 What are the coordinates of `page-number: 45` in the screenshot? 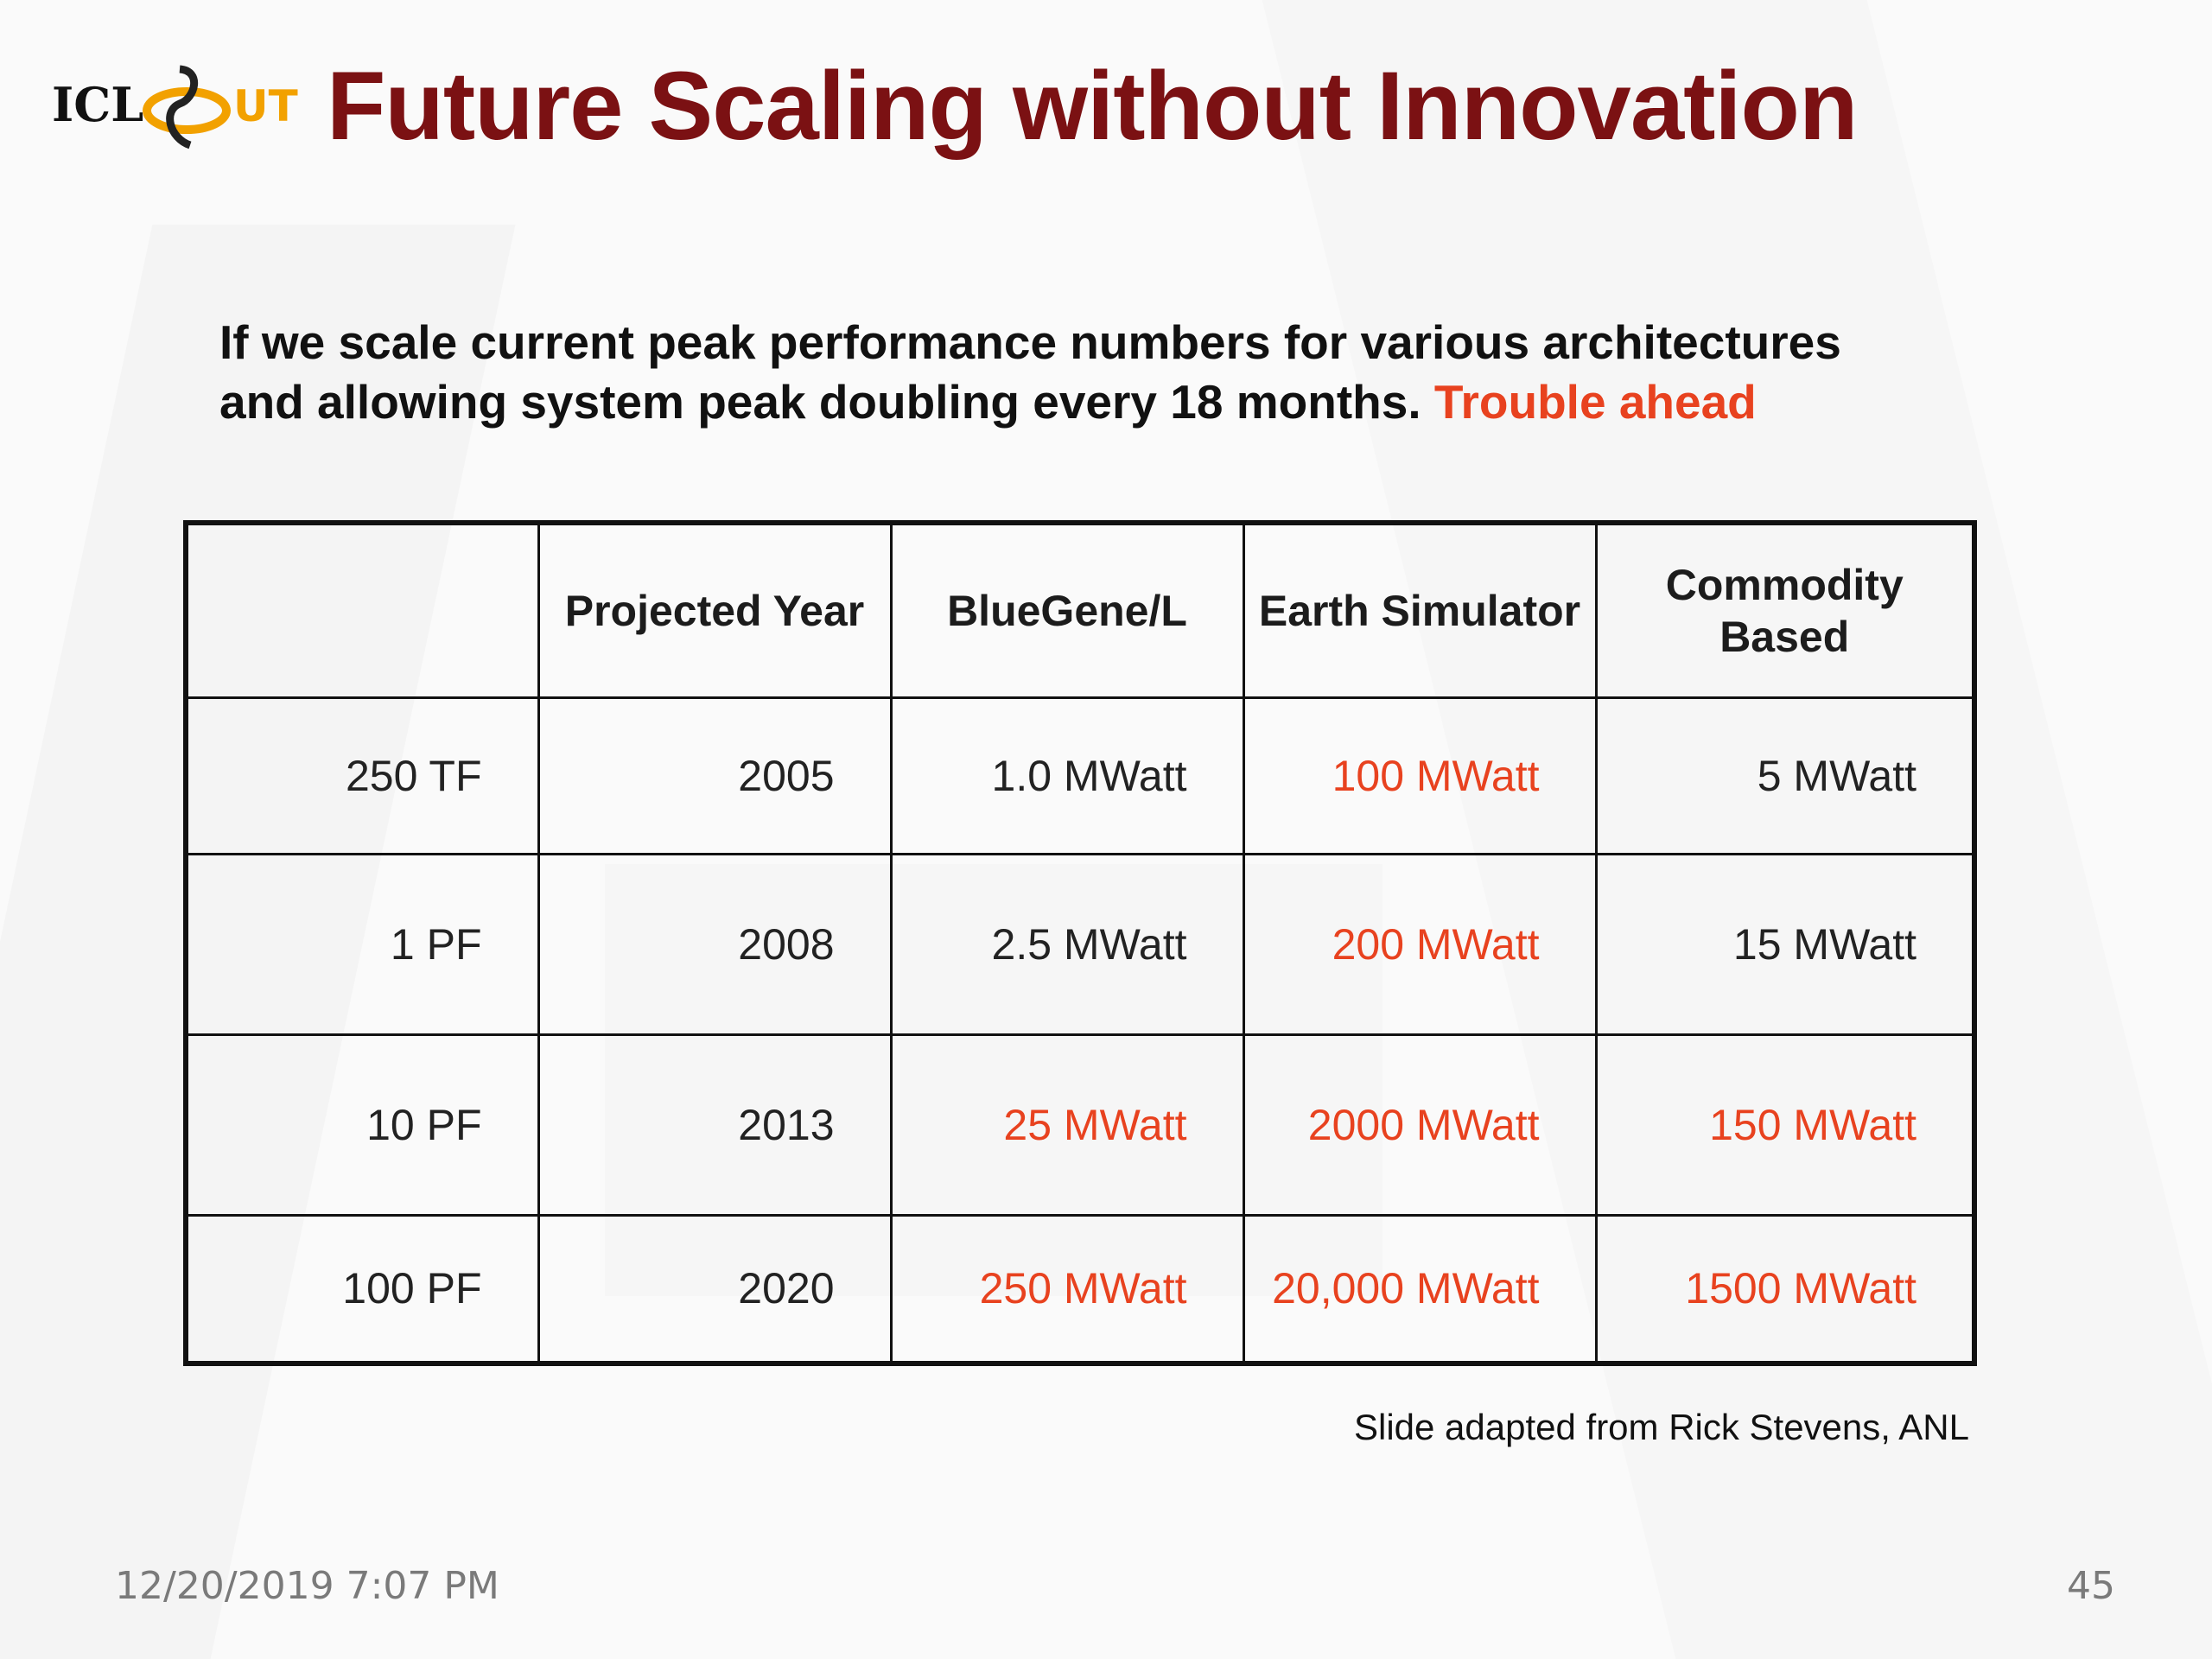 It's located at (2091, 1586).